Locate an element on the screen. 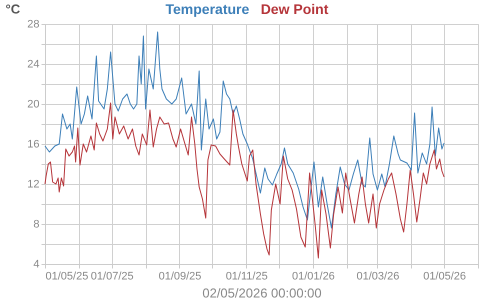  series-label: Temperature is located at coordinates (208, 9).